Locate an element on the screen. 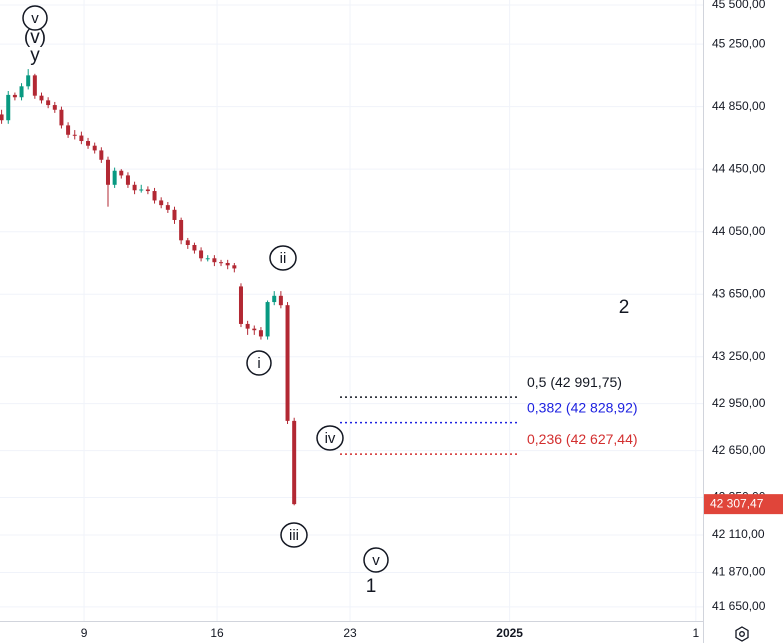 This screenshot has height=643, width=783. y-tick-label: 42 950,00 is located at coordinates (739, 403).